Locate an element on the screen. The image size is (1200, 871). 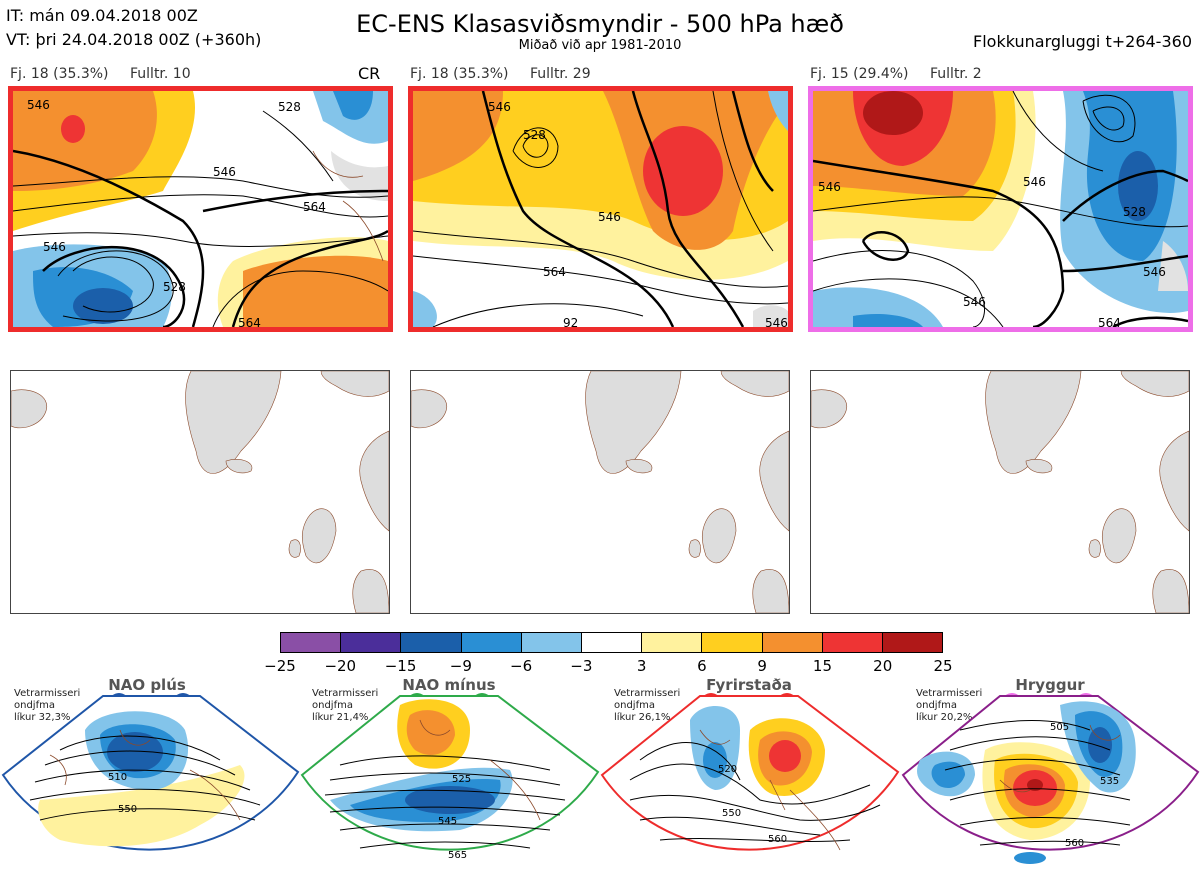
contour-label: 525 is located at coordinates (461, 779).